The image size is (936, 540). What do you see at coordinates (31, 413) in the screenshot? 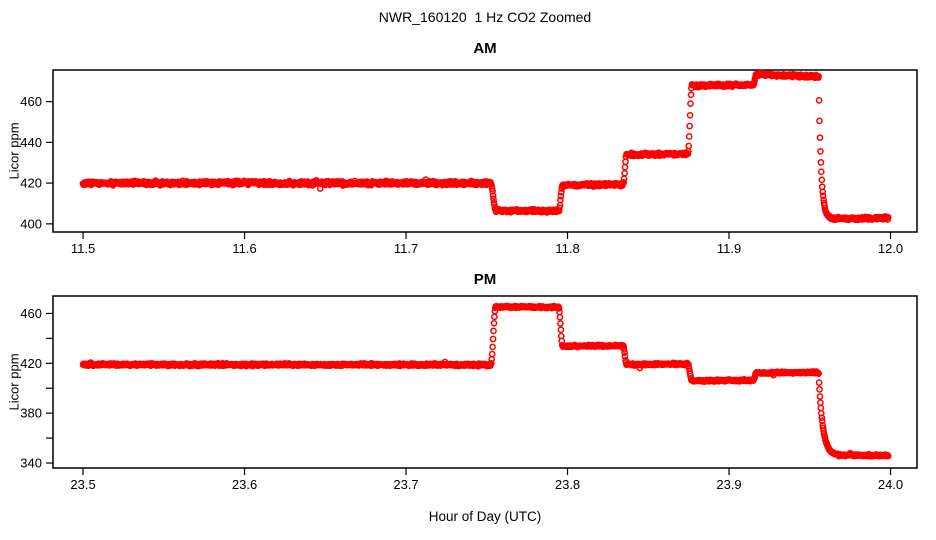
I see `y-tick-label: 380` at bounding box center [31, 413].